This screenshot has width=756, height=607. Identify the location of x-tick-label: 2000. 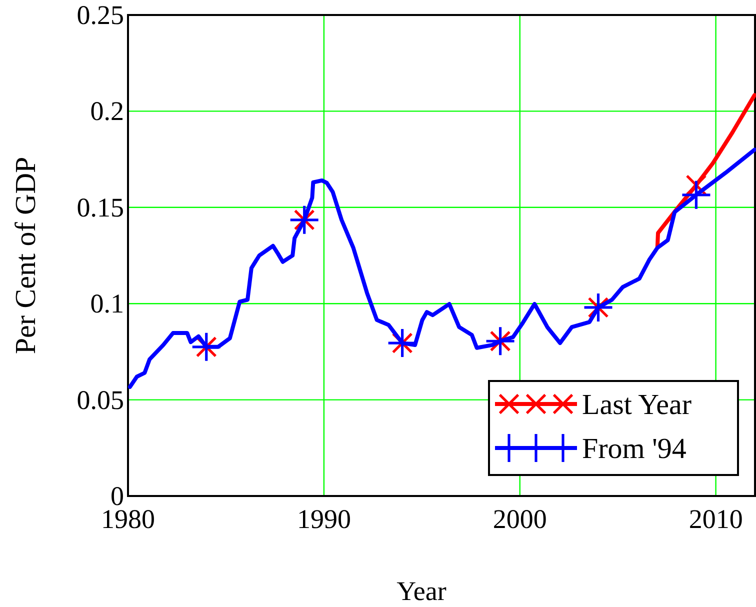
(519, 519).